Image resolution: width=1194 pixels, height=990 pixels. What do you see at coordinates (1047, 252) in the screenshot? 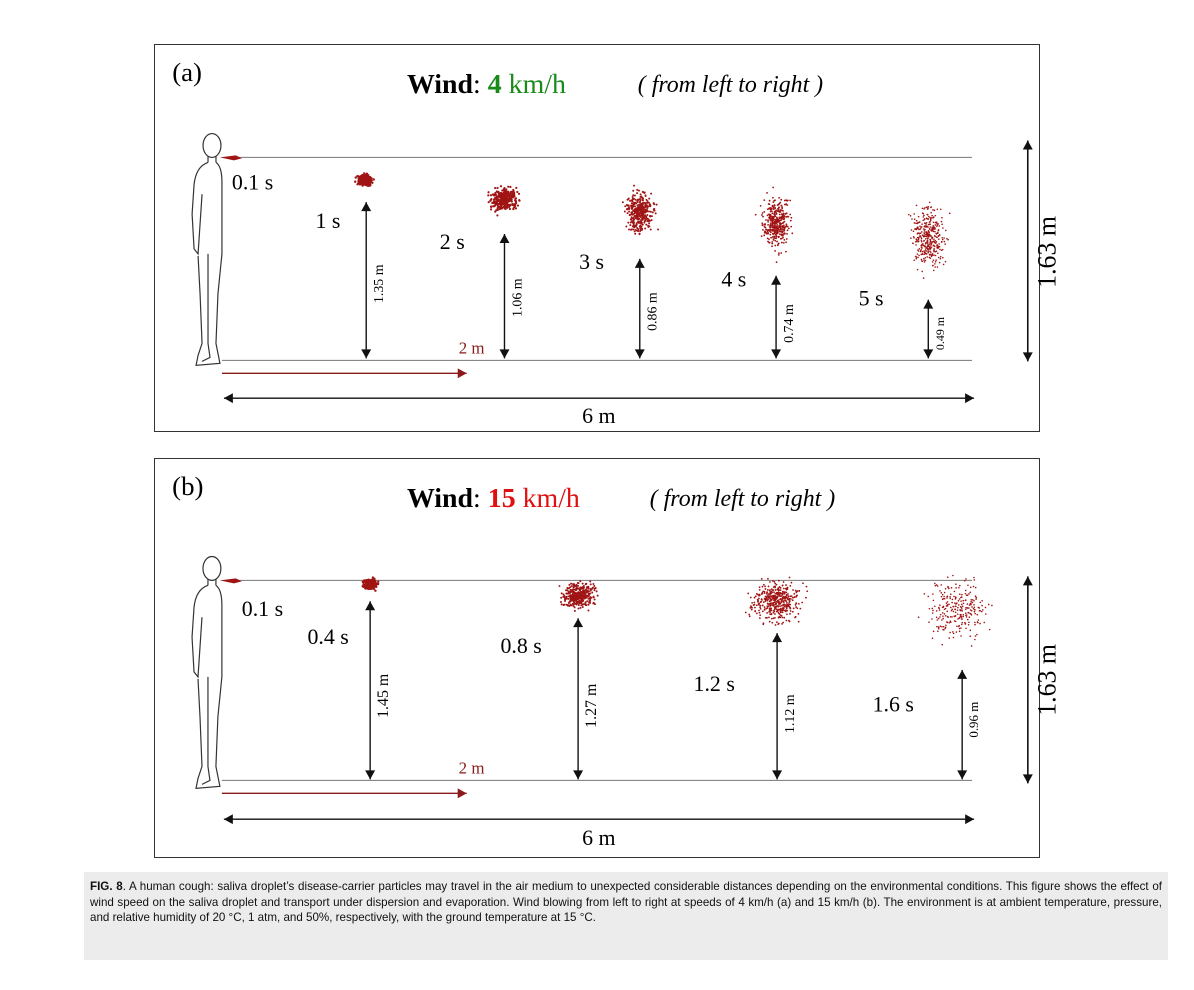
I see `mouth-height-label: 1.63 m` at bounding box center [1047, 252].